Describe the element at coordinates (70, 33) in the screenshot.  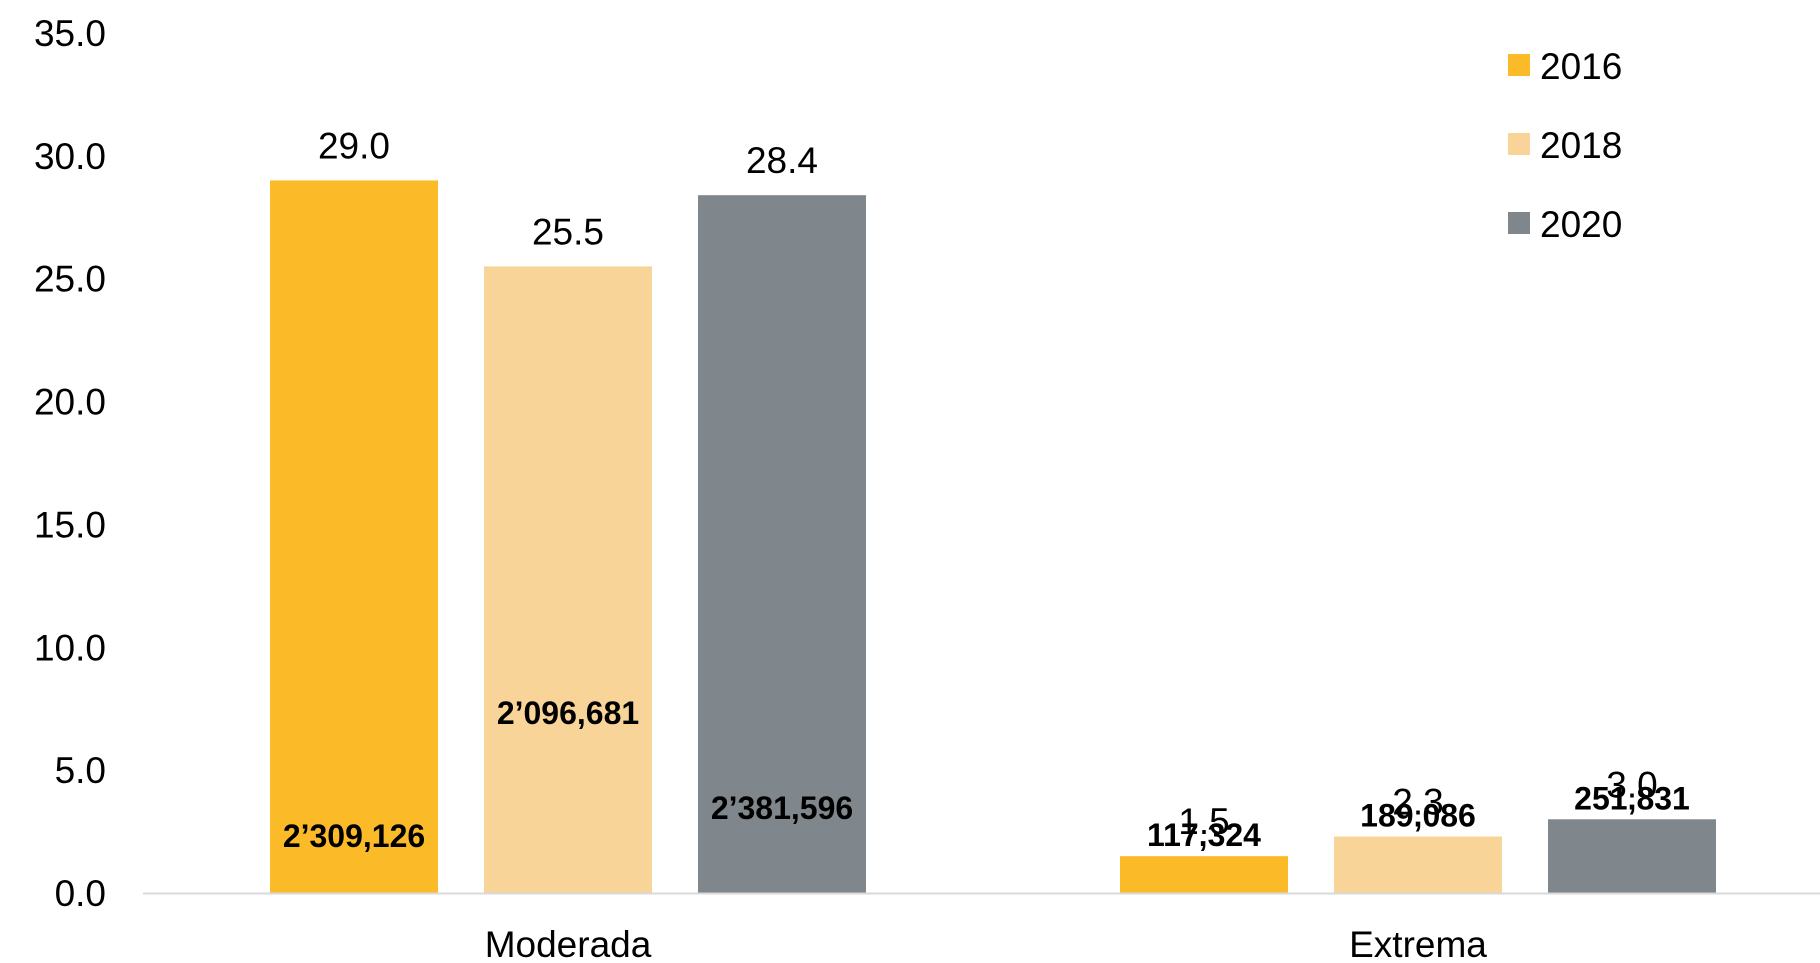
I see `y-tick-label: 35.0` at that location.